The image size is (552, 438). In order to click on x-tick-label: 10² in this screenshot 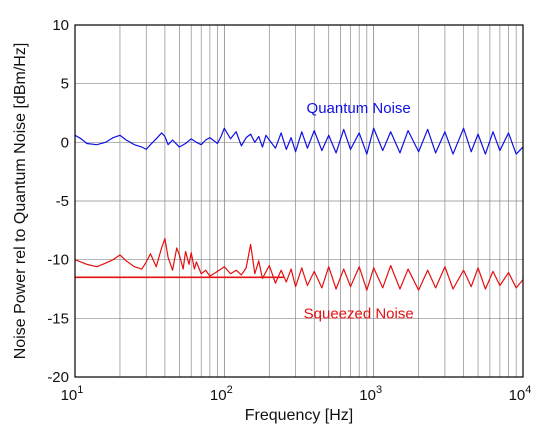, I will do `click(221, 394)`.